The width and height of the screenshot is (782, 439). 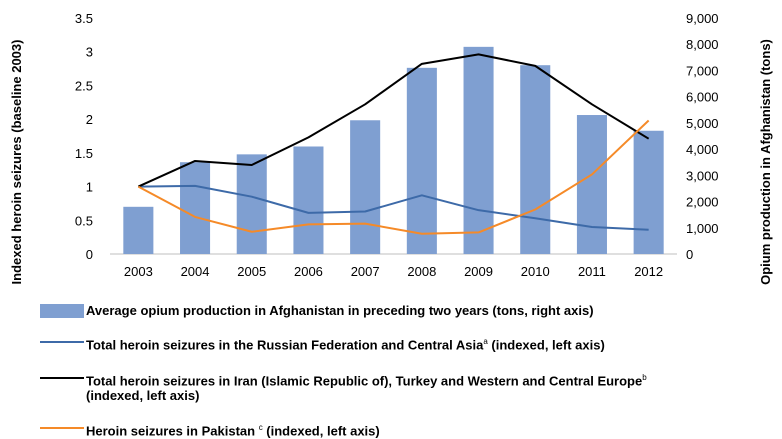 I want to click on y-left-tick-label: 0.5, so click(x=84, y=220).